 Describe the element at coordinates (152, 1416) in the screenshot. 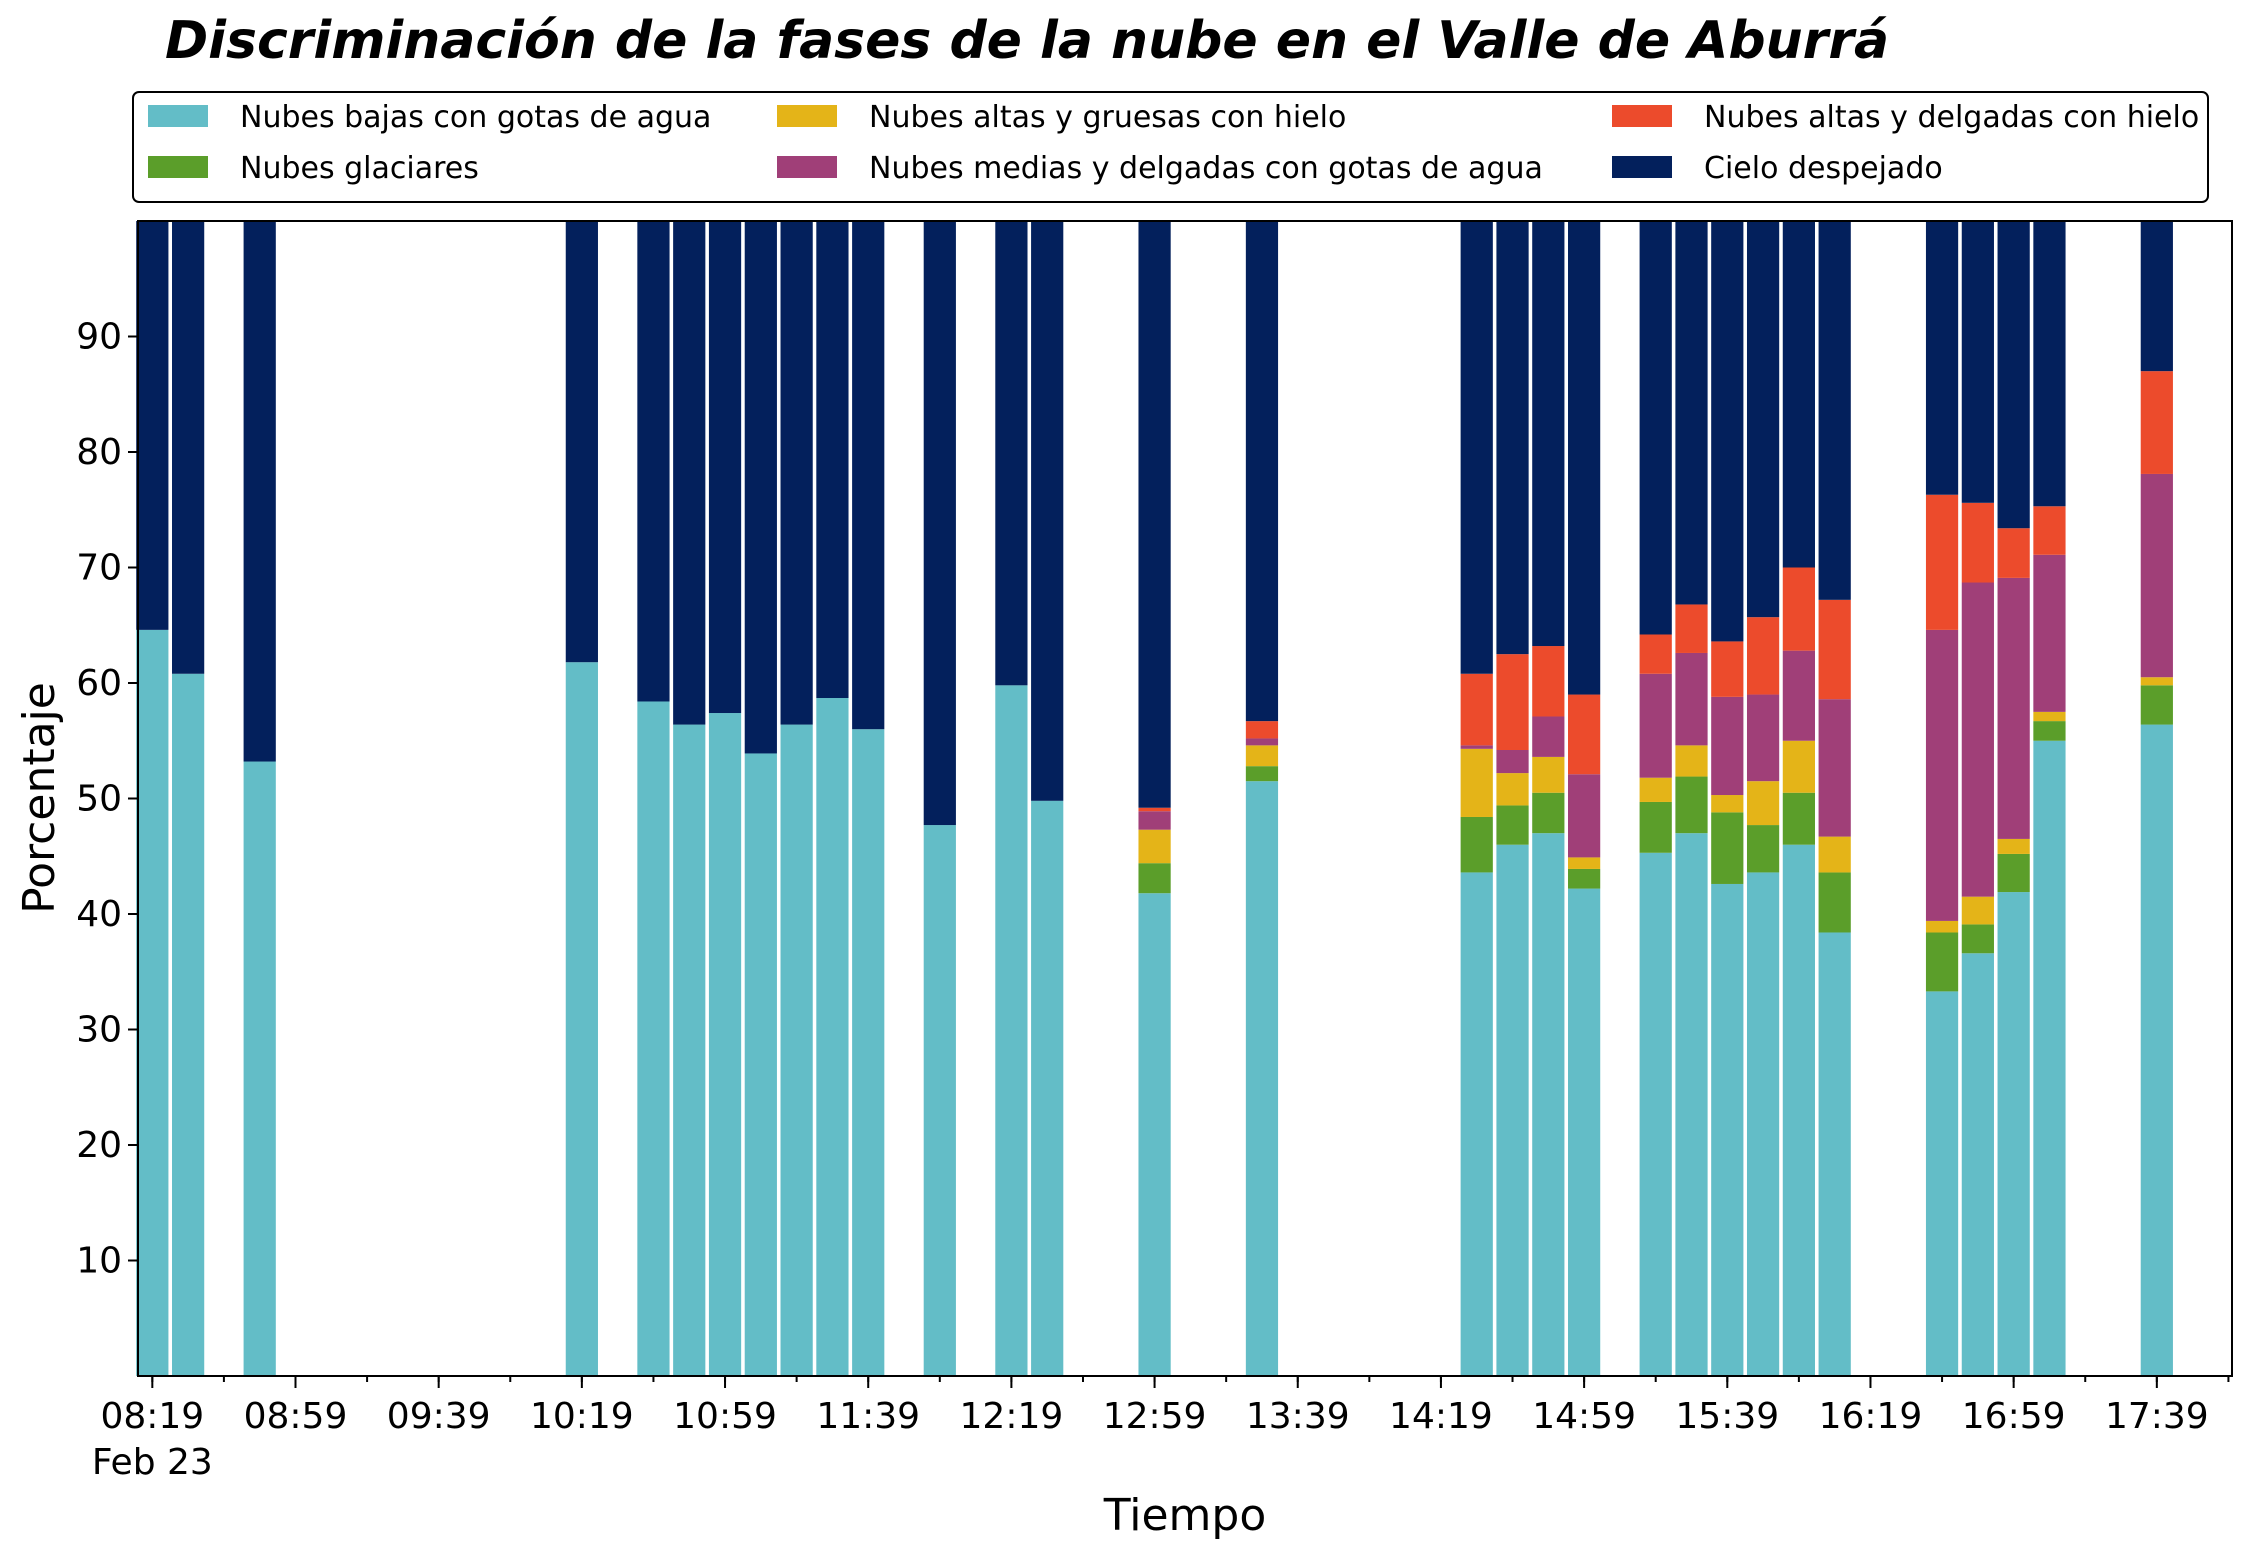

I see `x-tick-label: 08:19` at that location.